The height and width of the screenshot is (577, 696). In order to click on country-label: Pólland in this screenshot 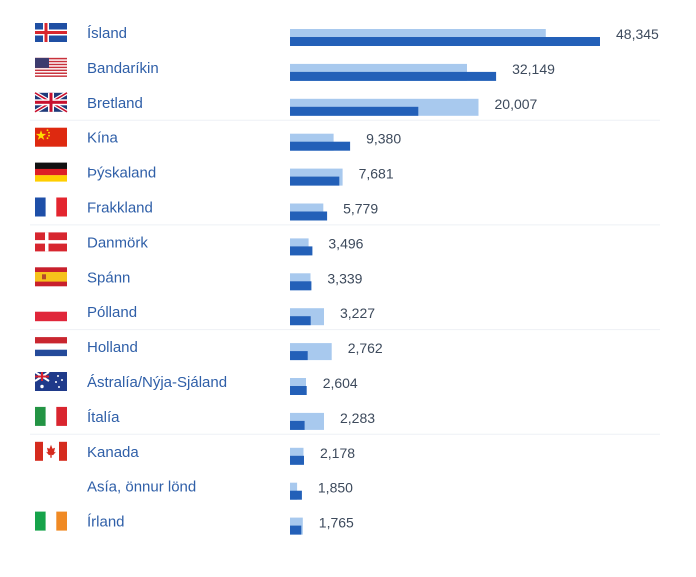, I will do `click(112, 312)`.